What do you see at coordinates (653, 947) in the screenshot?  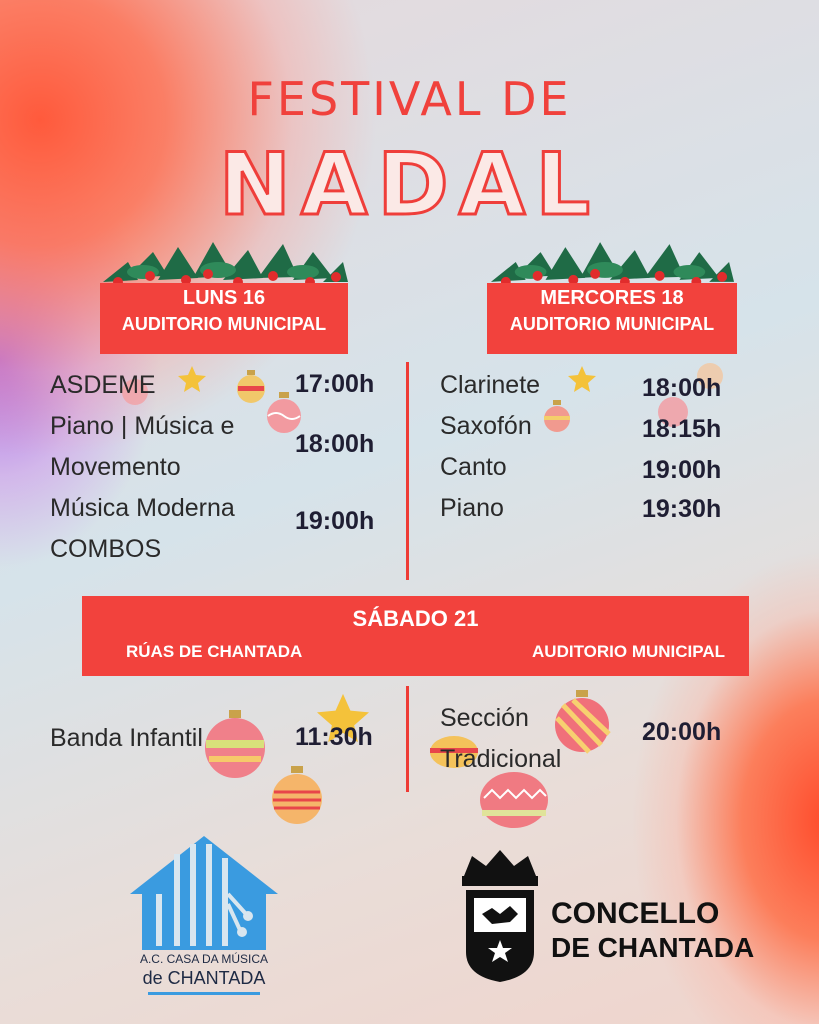 I see `concello-line2: DE CHANTADA` at bounding box center [653, 947].